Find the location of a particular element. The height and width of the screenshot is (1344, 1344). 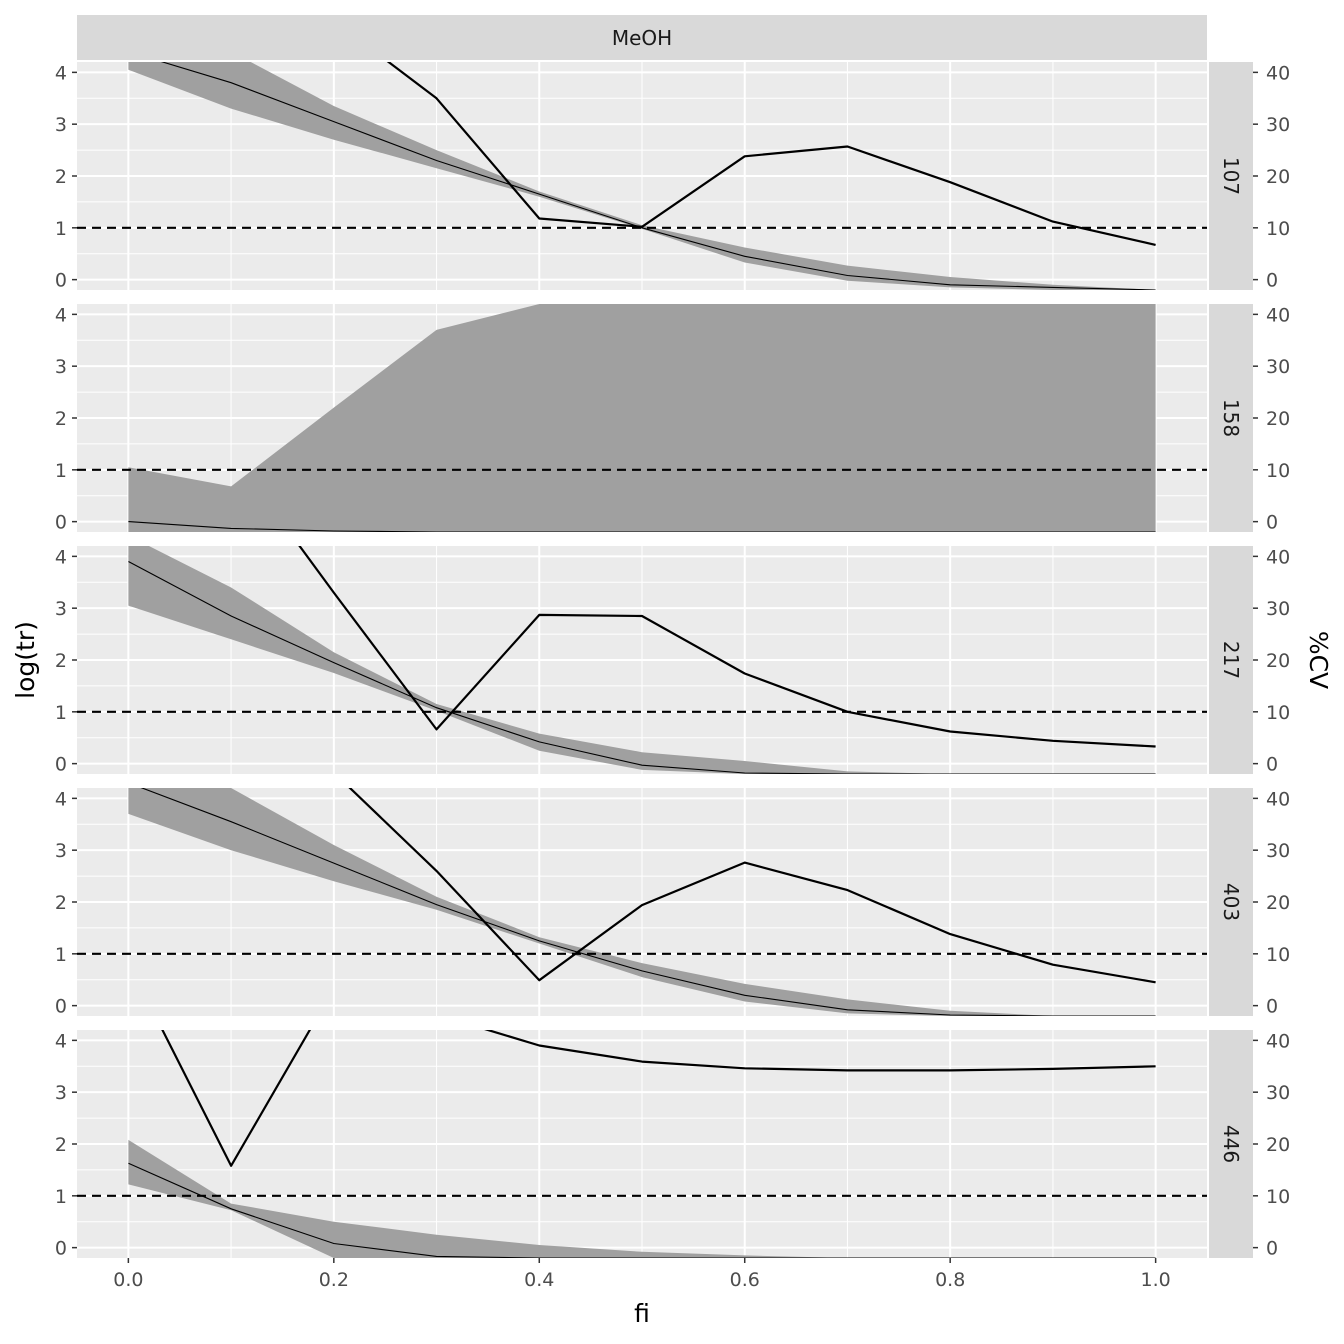

x-tick-label: 1.0 is located at coordinates (1156, 1280).